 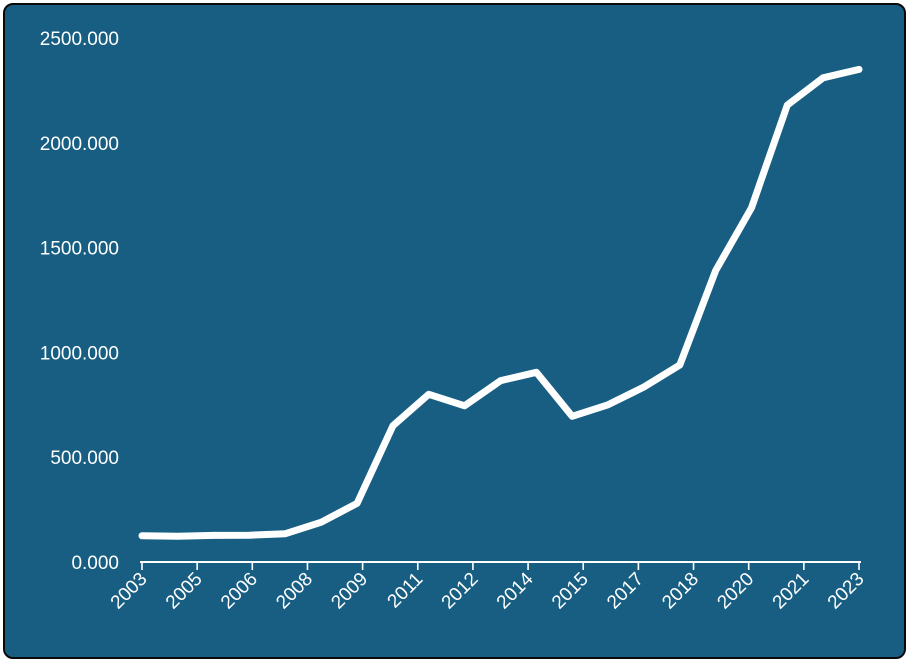 What do you see at coordinates (791, 591) in the screenshot?
I see `x-tick-label: 2021` at bounding box center [791, 591].